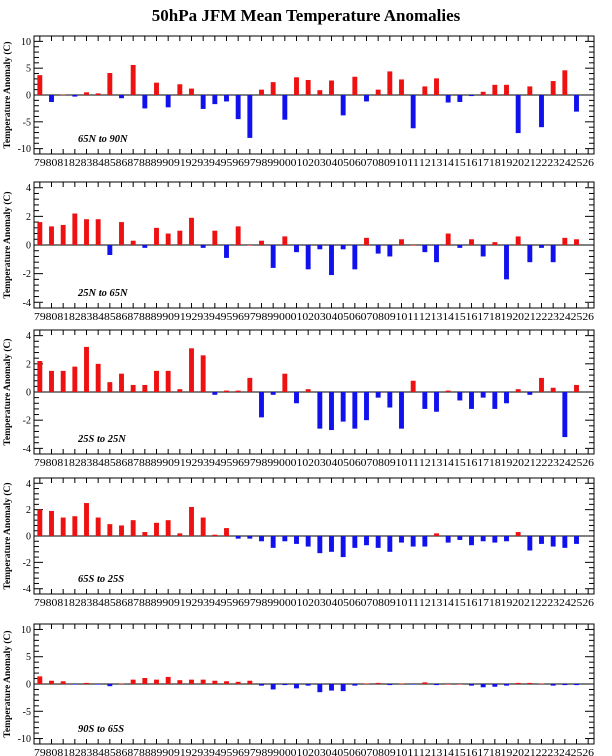 Image resolution: width=612 pixels, height=756 pixels. What do you see at coordinates (425, 317) in the screenshot?
I see `x-tick-label: 12` at bounding box center [425, 317].